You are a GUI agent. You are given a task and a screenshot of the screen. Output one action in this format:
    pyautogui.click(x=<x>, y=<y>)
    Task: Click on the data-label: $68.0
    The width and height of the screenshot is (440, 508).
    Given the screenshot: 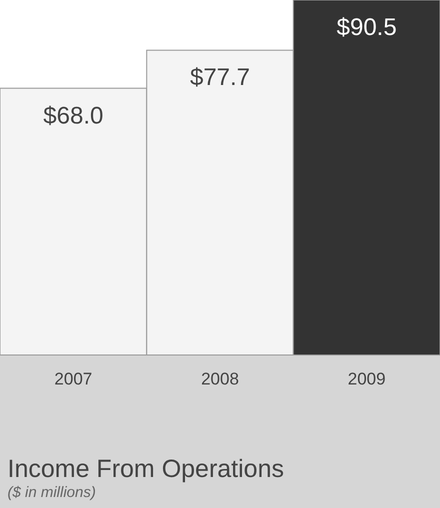 What is the action you would take?
    pyautogui.click(x=73, y=116)
    